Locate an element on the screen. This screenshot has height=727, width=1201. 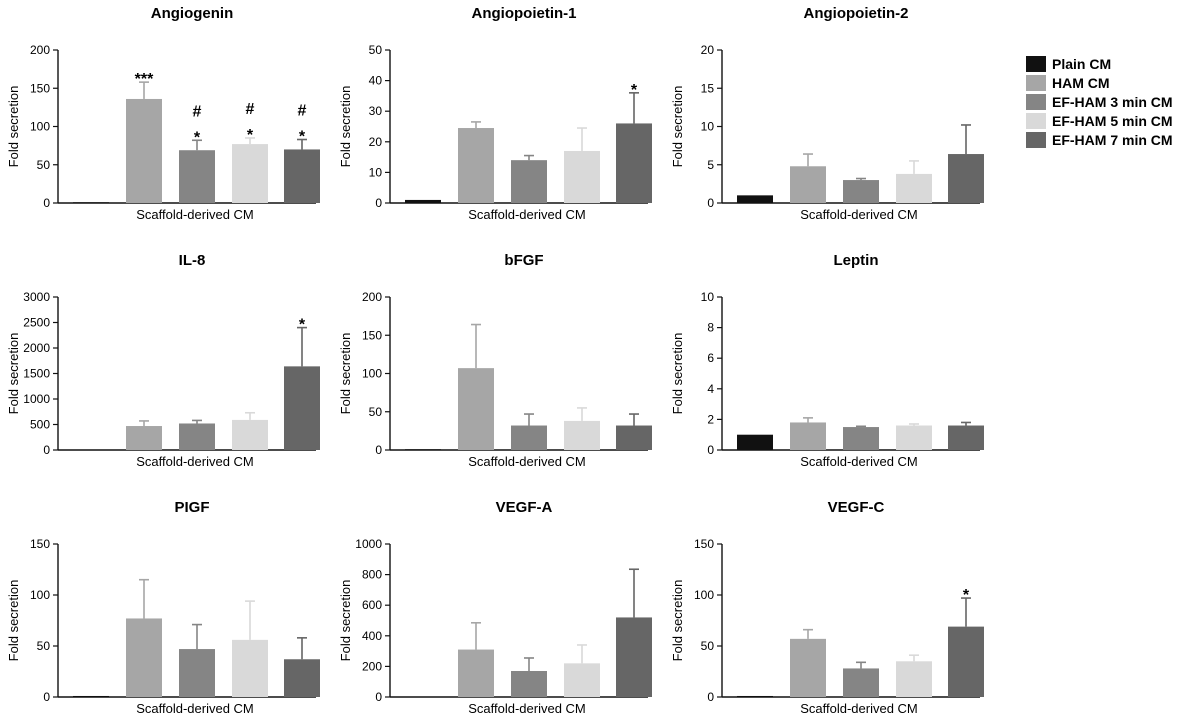
y-tick-label: 3000 is located at coordinates (36, 297).